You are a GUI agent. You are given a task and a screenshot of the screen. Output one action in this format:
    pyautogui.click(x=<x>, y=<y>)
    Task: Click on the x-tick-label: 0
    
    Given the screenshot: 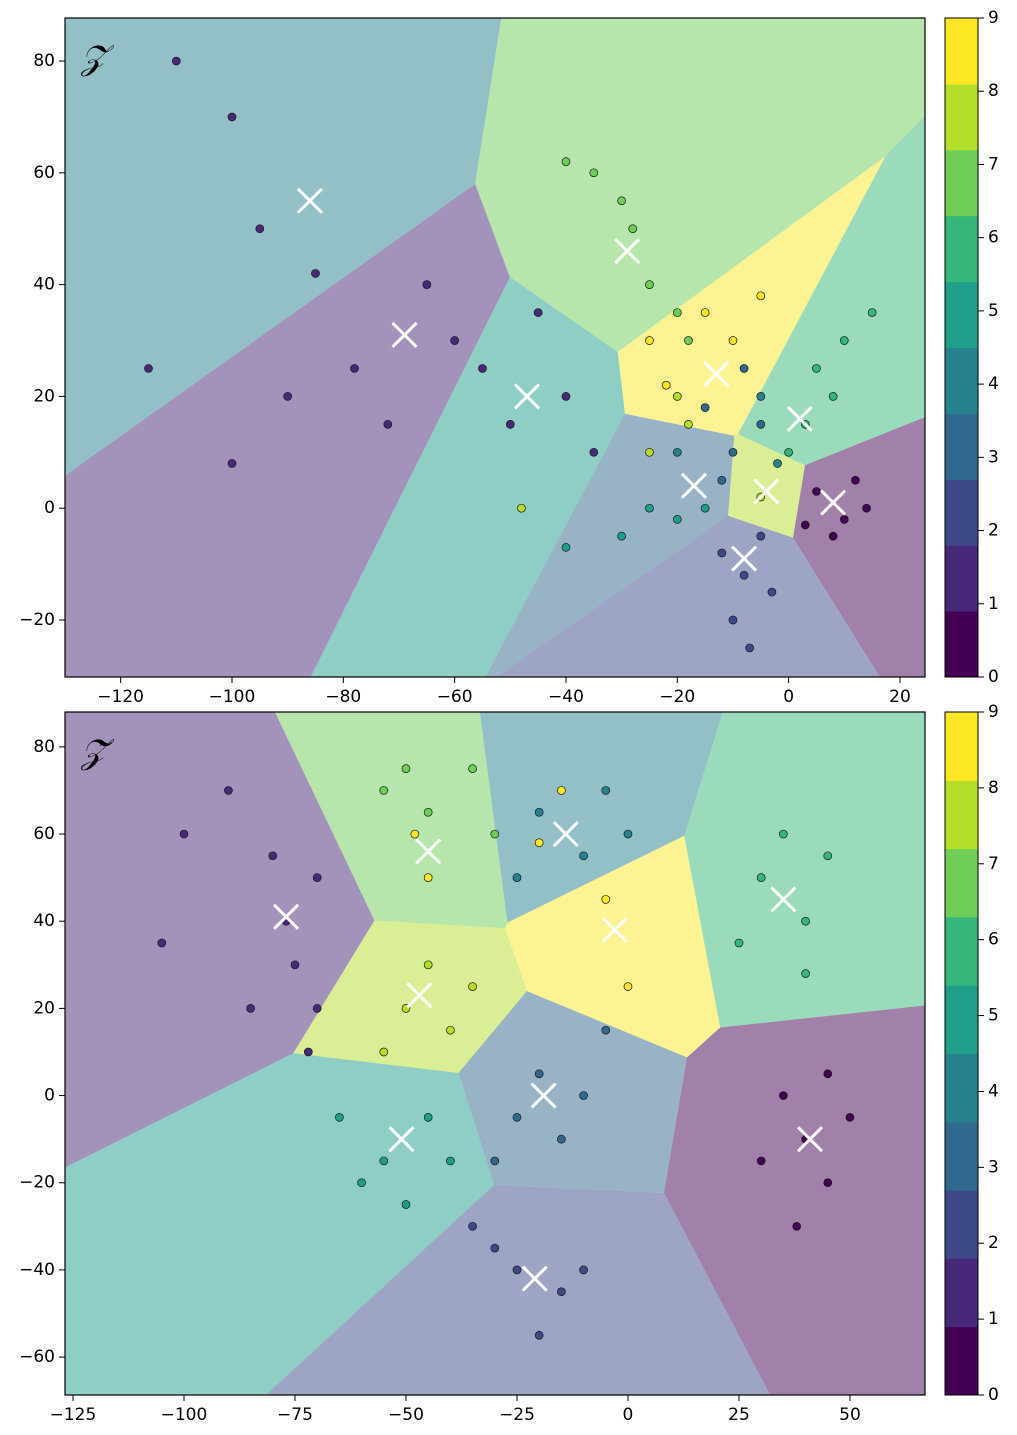 What is the action you would take?
    pyautogui.click(x=788, y=697)
    